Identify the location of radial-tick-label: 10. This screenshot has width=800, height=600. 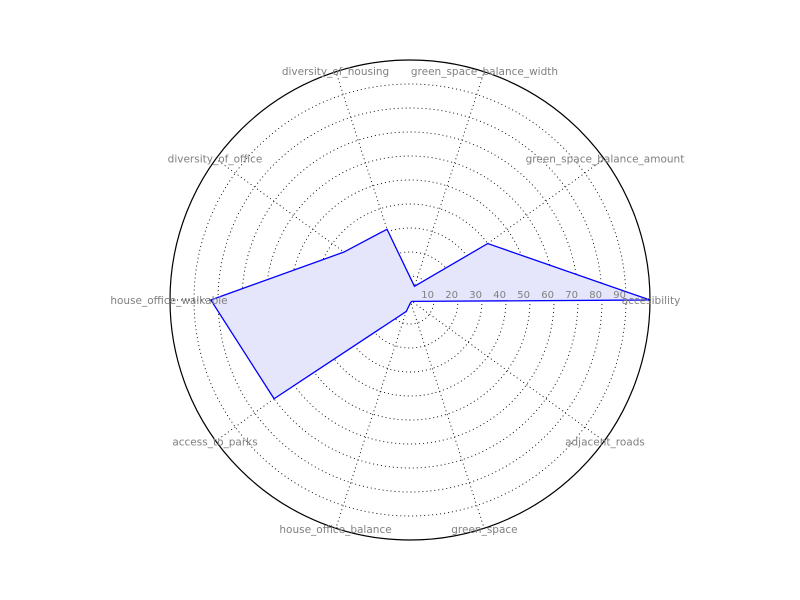
(427, 295).